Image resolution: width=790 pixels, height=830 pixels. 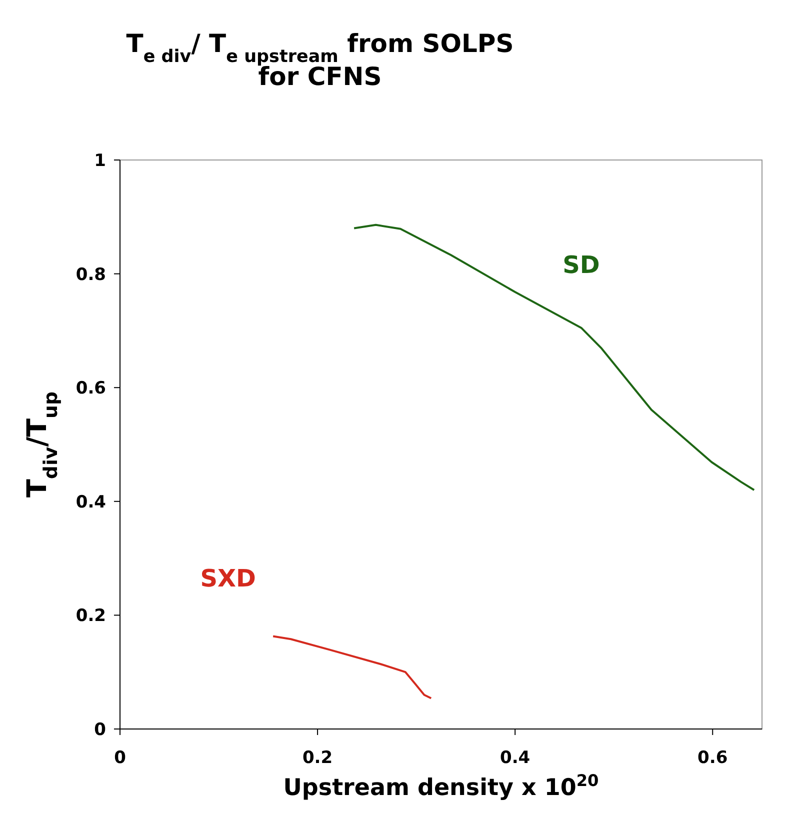 What do you see at coordinates (228, 578) in the screenshot?
I see `series-label: SXD` at bounding box center [228, 578].